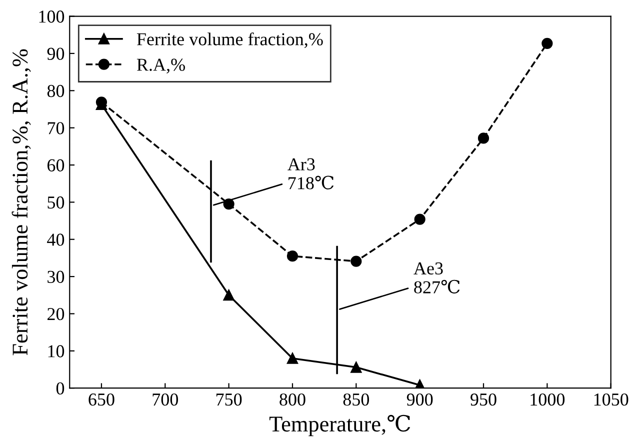 This screenshot has width=633, height=440. I want to click on y-tick-label: 80, so click(55, 91).